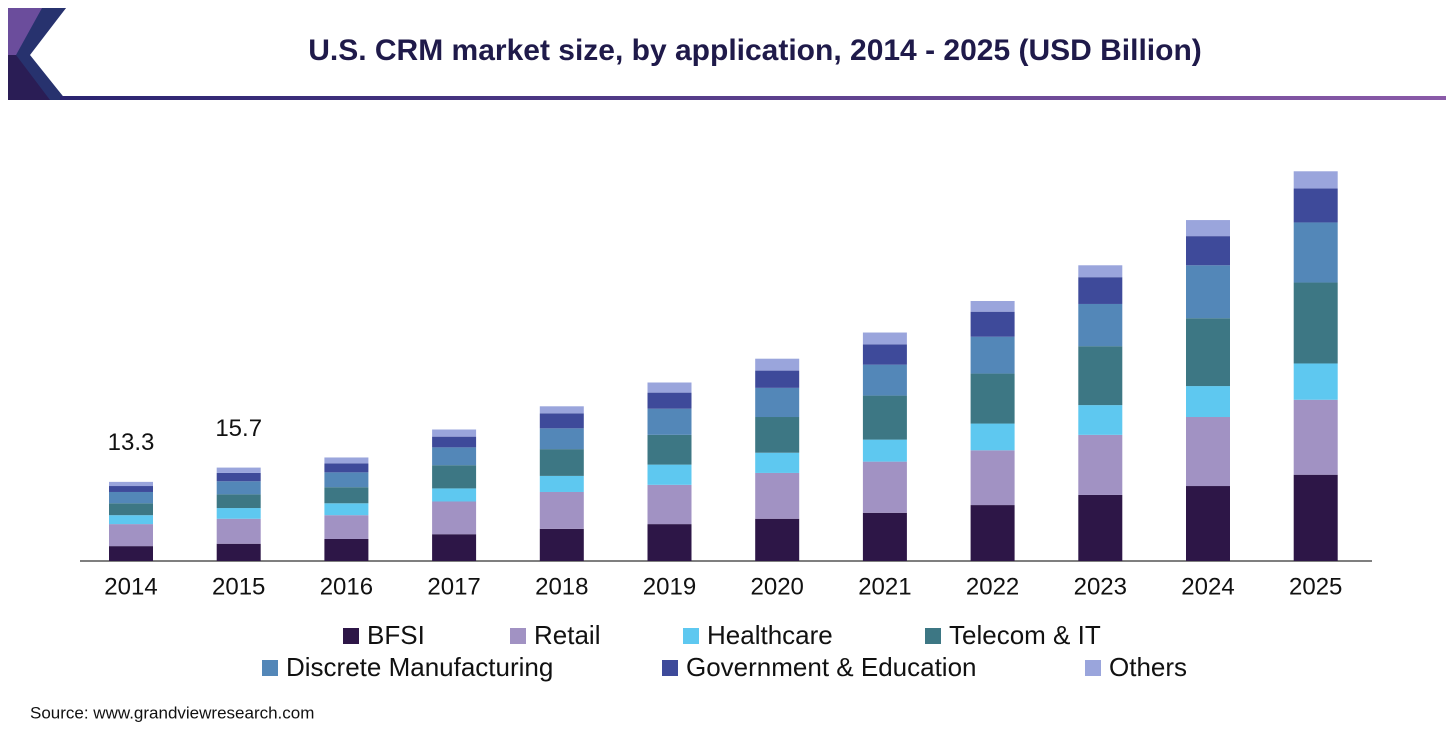  I want to click on legend-label: Telecom & IT, so click(1025, 635).